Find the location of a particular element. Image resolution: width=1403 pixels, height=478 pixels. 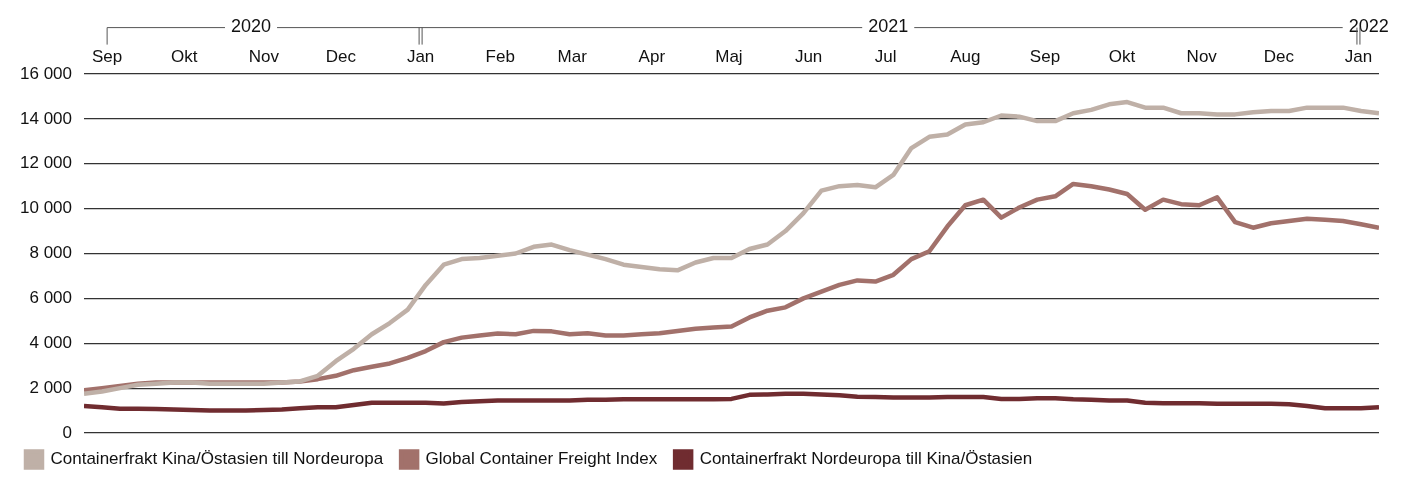

y-tick-label: 8 000 is located at coordinates (50, 253).